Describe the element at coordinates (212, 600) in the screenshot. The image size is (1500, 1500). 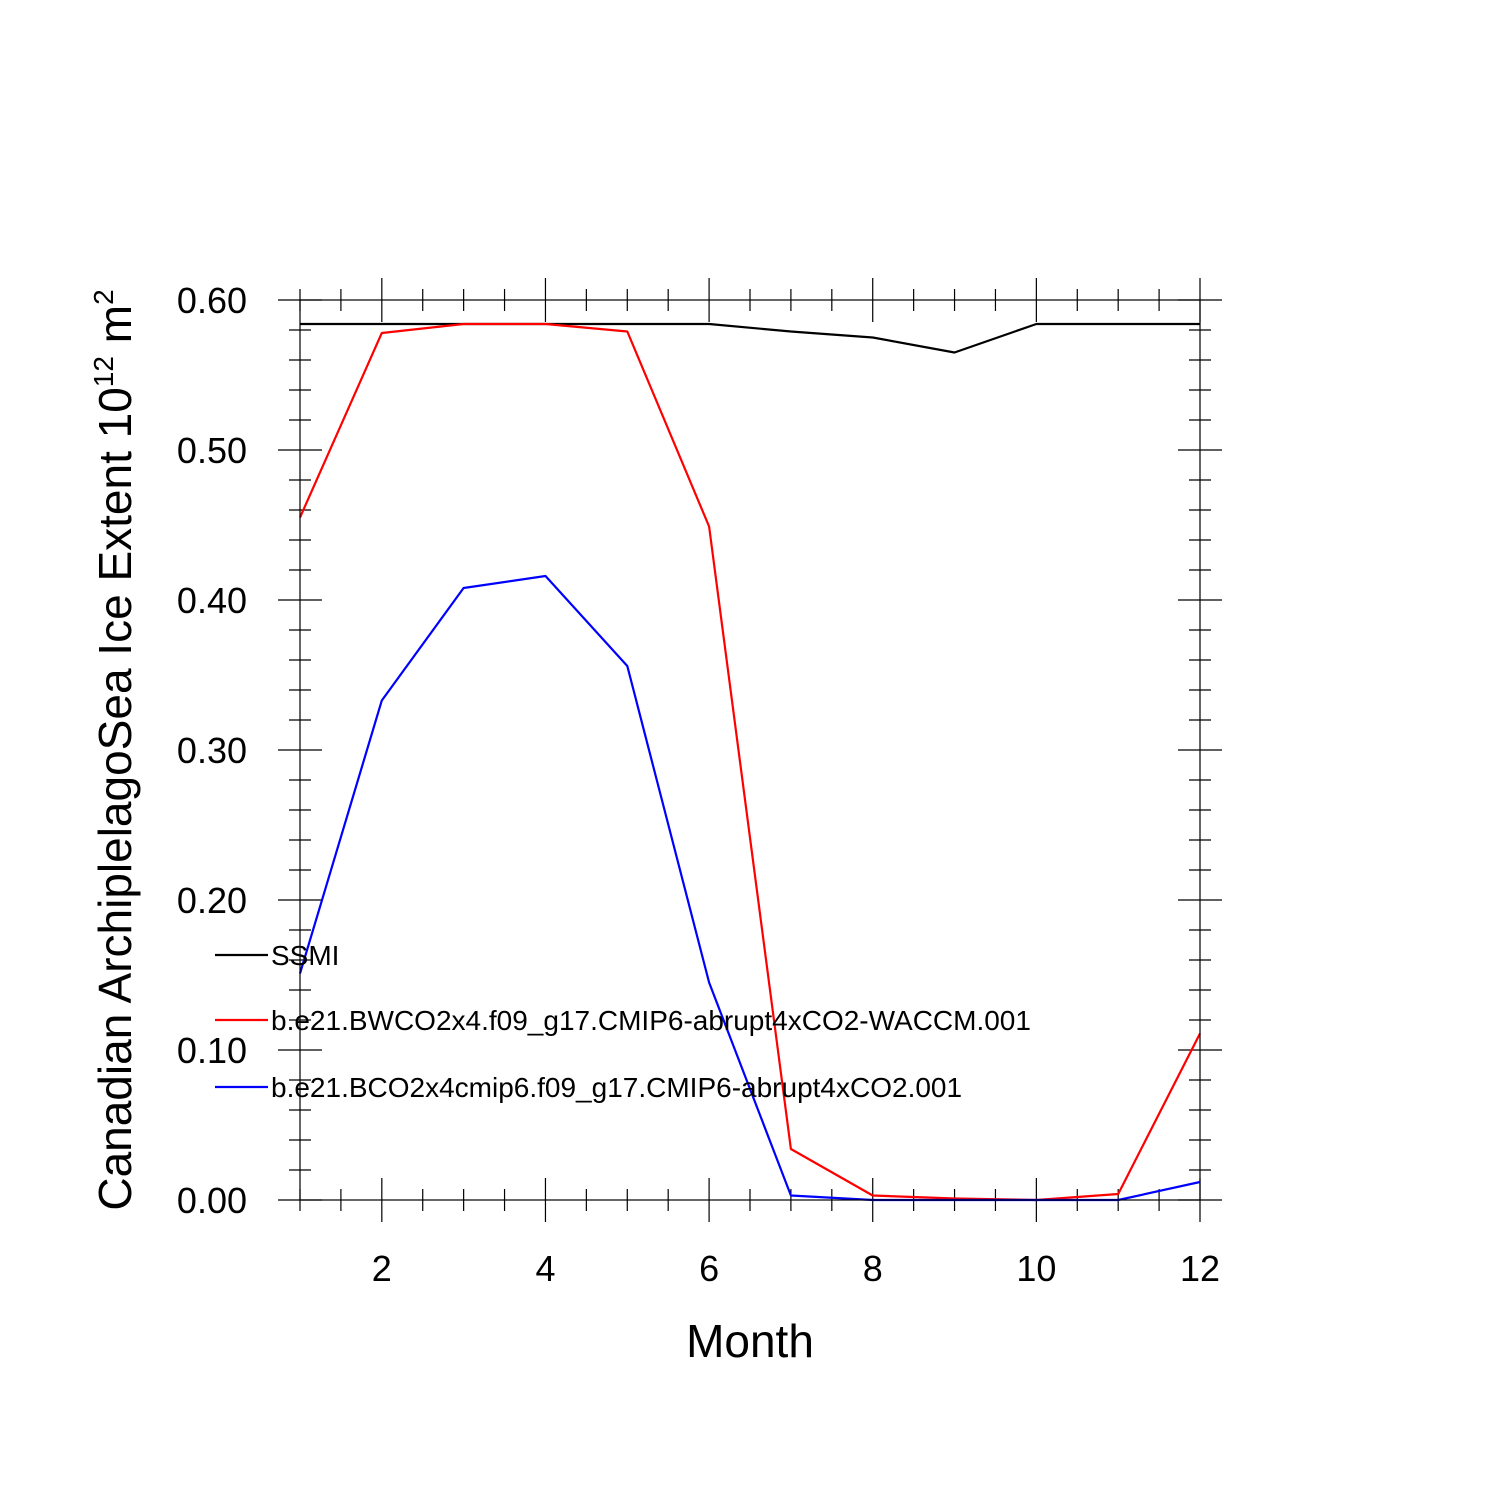
I see `y-tick-label: 0.40` at that location.